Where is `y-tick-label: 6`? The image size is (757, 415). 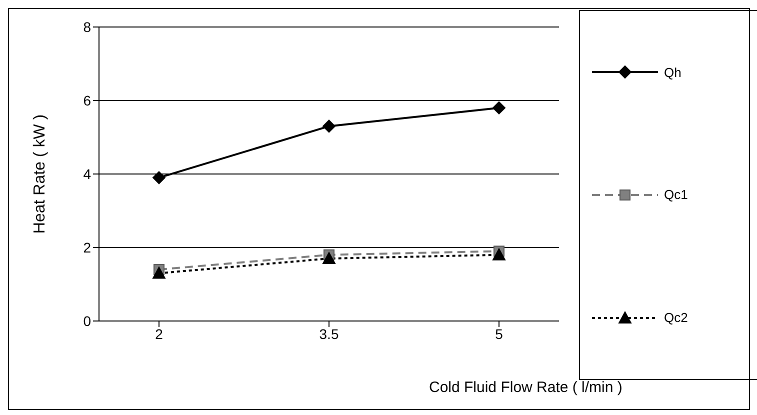 y-tick-label: 6 is located at coordinates (87, 100).